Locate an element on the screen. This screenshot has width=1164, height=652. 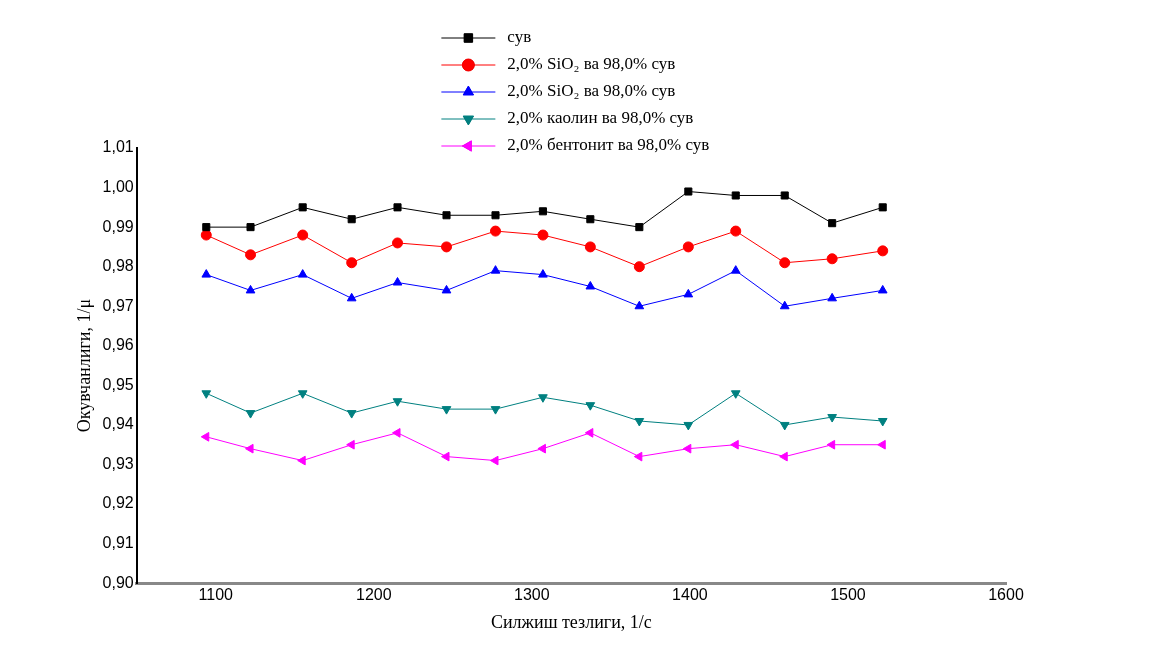
legend-label: 2,0% бентонит ва 98,0% сув is located at coordinates (608, 145).